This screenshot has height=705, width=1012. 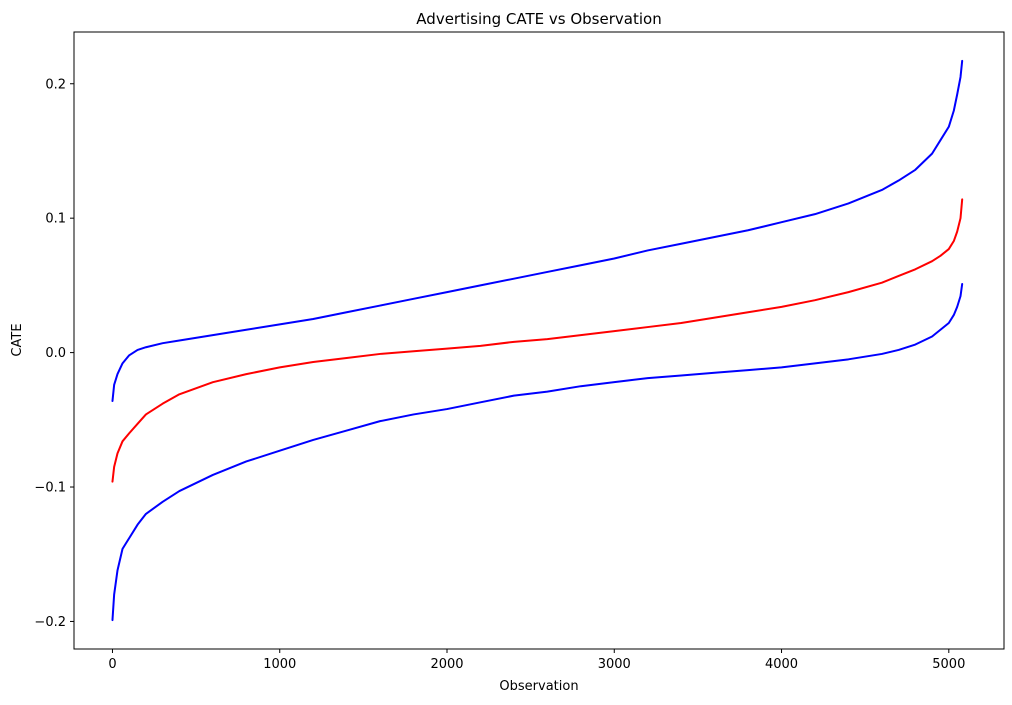 I want to click on chart-title: Advertising CATE vs Observation, so click(x=538, y=19).